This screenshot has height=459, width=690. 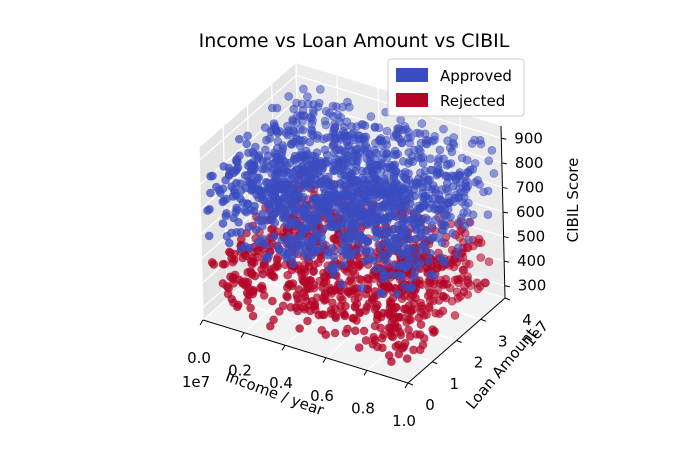 I want to click on grid-line-z-left, so click(x=247, y=117).